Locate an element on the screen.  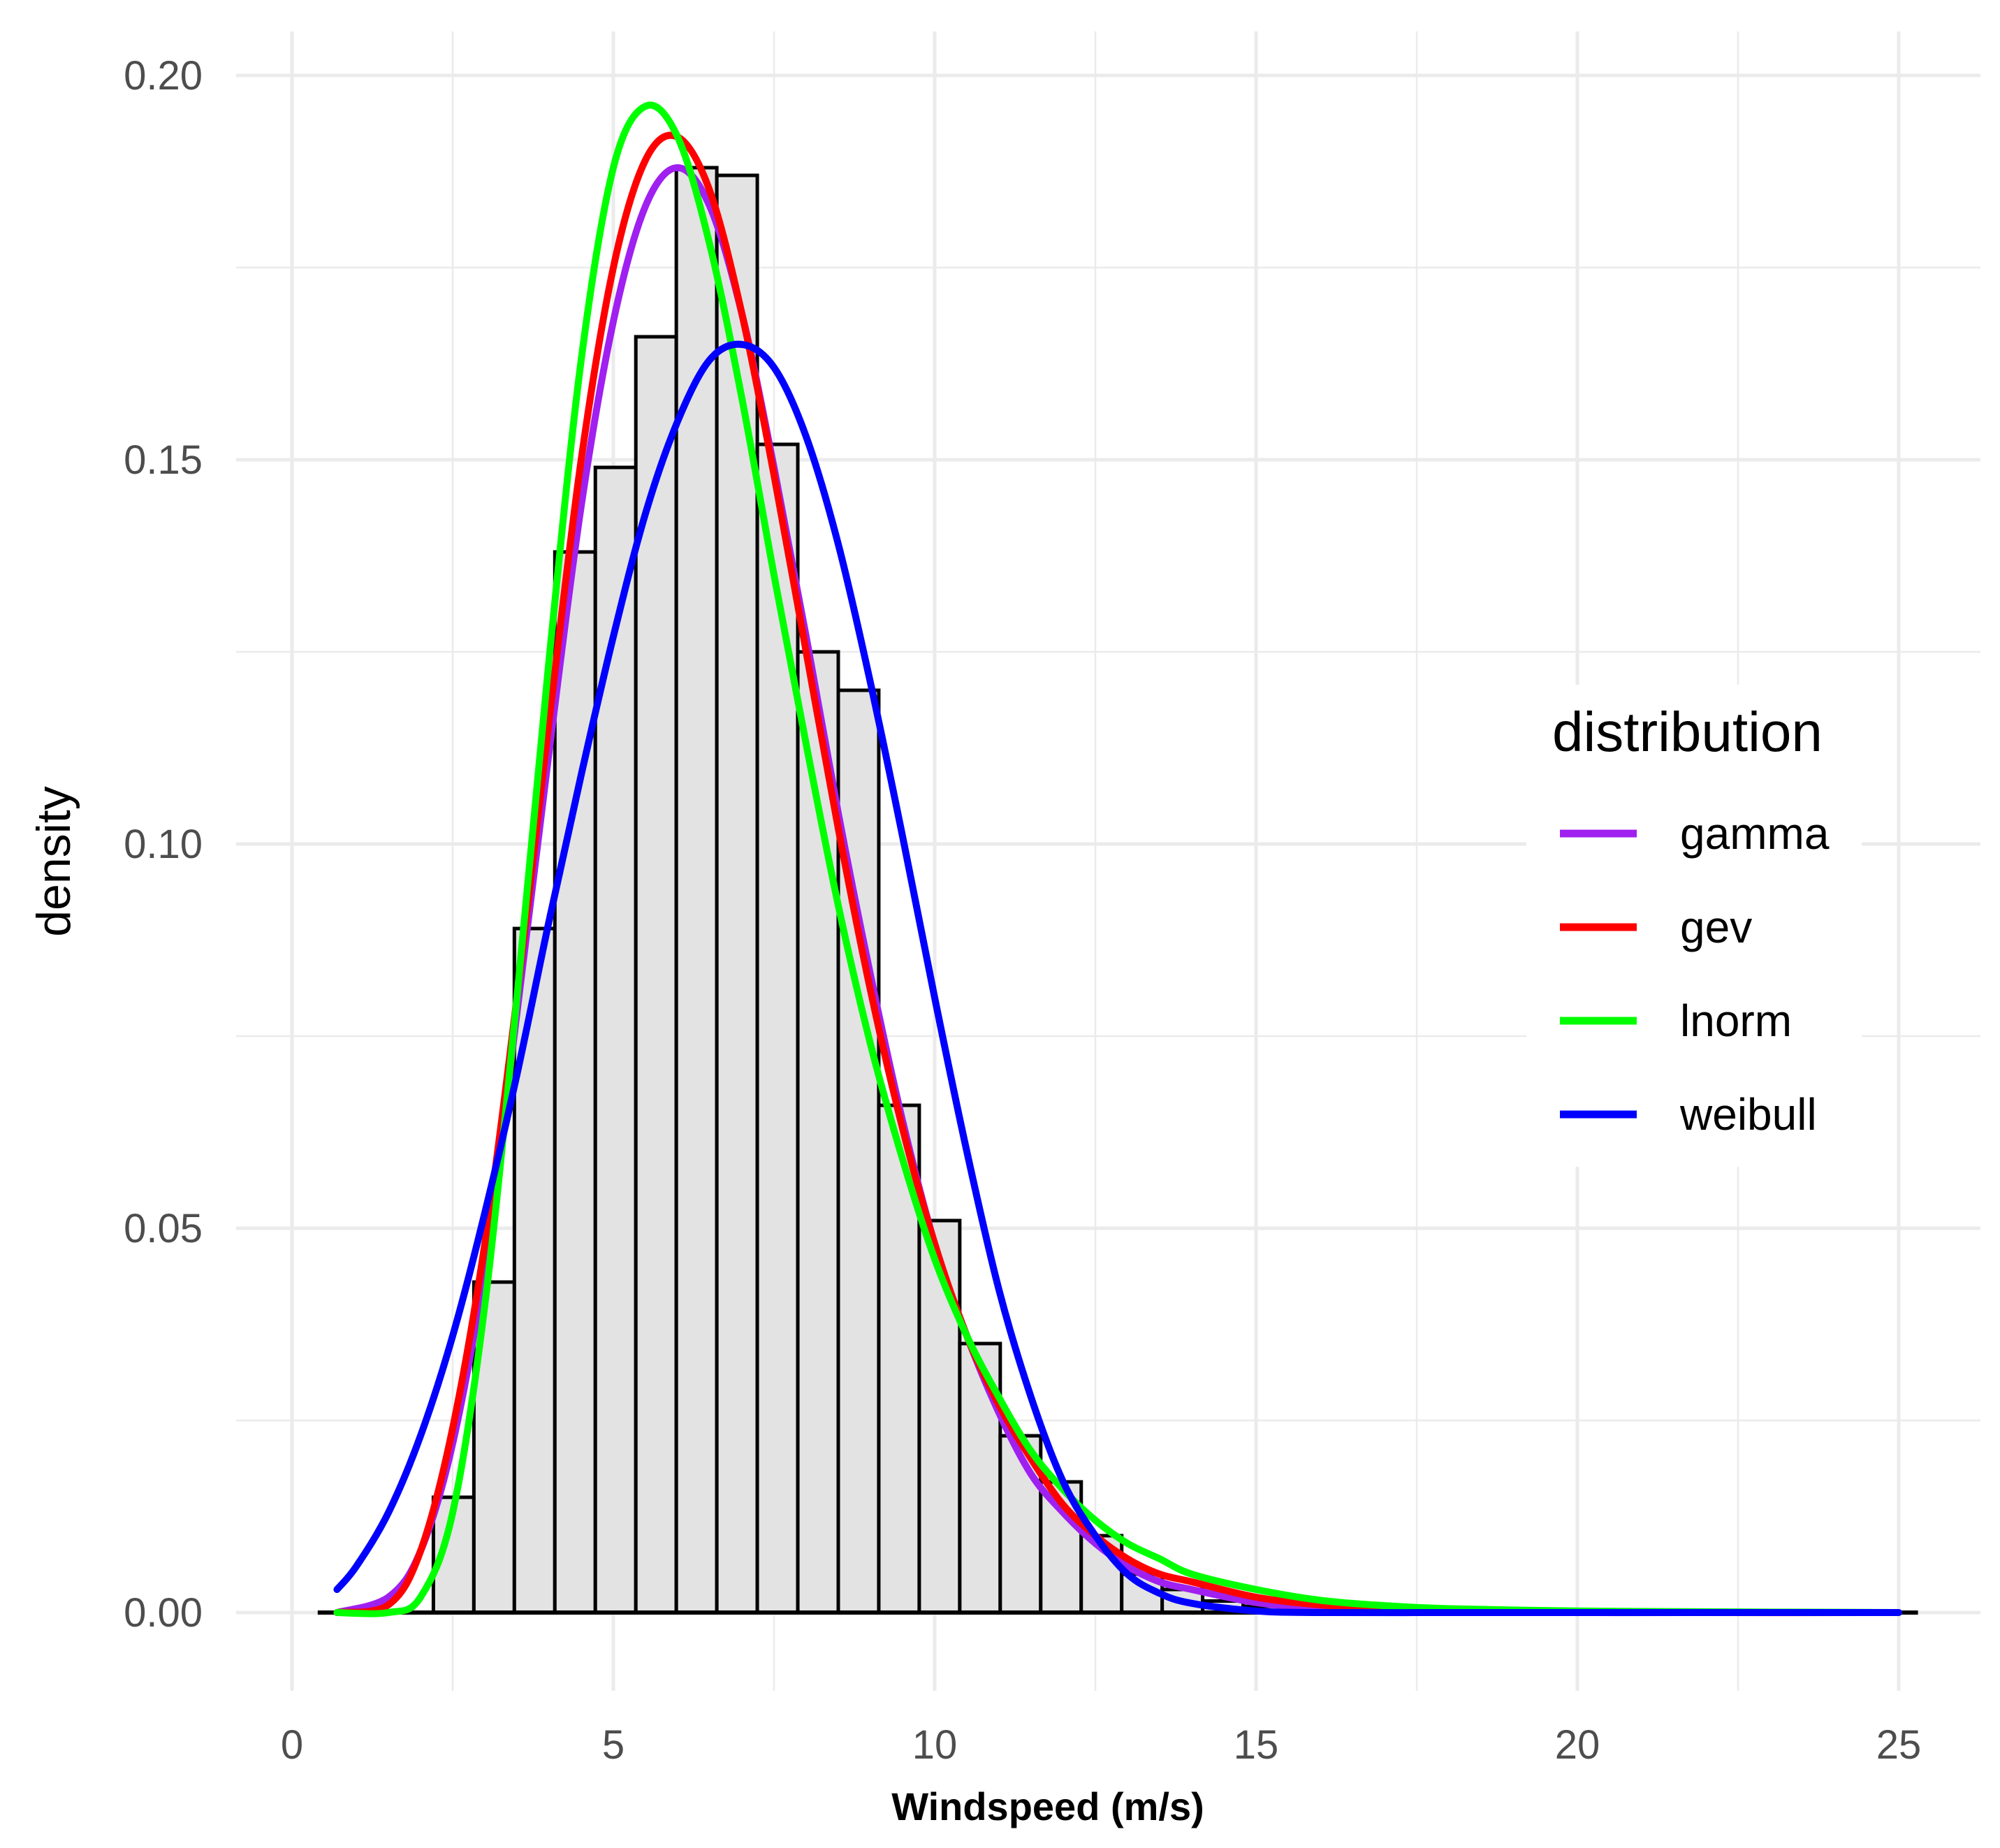
y-tick-label: 0.05 is located at coordinates (163, 1228).